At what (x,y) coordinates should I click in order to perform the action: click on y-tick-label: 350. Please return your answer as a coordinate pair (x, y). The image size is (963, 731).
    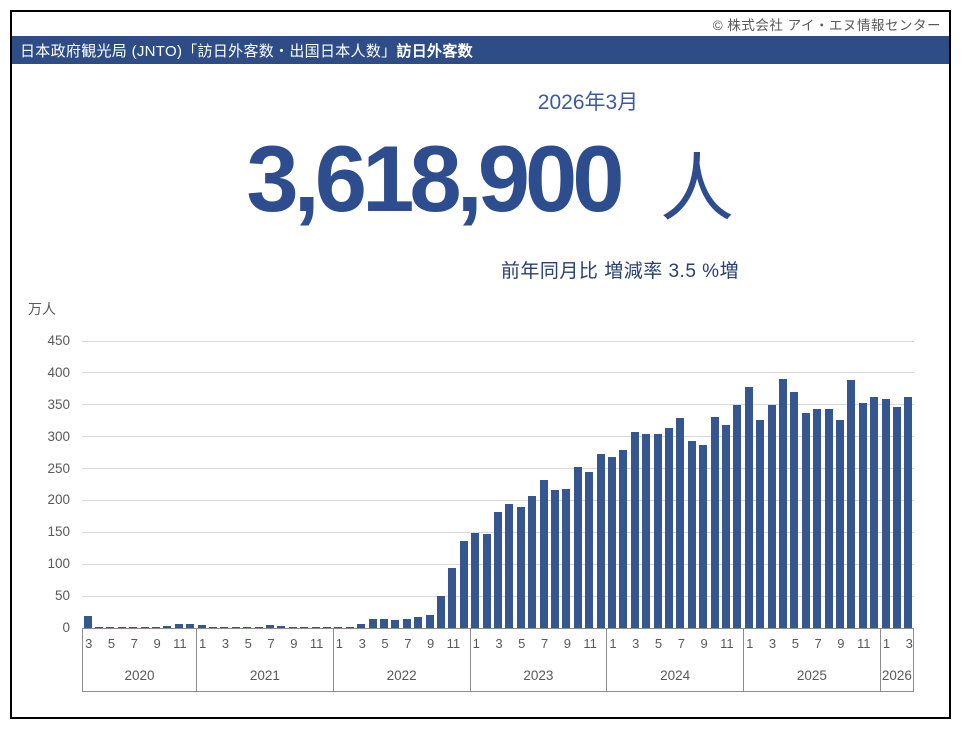
    Looking at the image, I should click on (58, 404).